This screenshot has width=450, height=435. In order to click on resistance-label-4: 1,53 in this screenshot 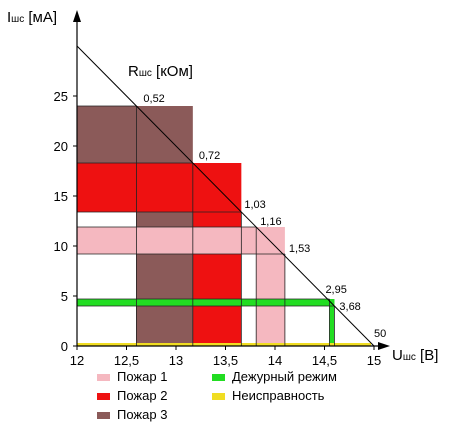, I will do `click(299, 249)`.